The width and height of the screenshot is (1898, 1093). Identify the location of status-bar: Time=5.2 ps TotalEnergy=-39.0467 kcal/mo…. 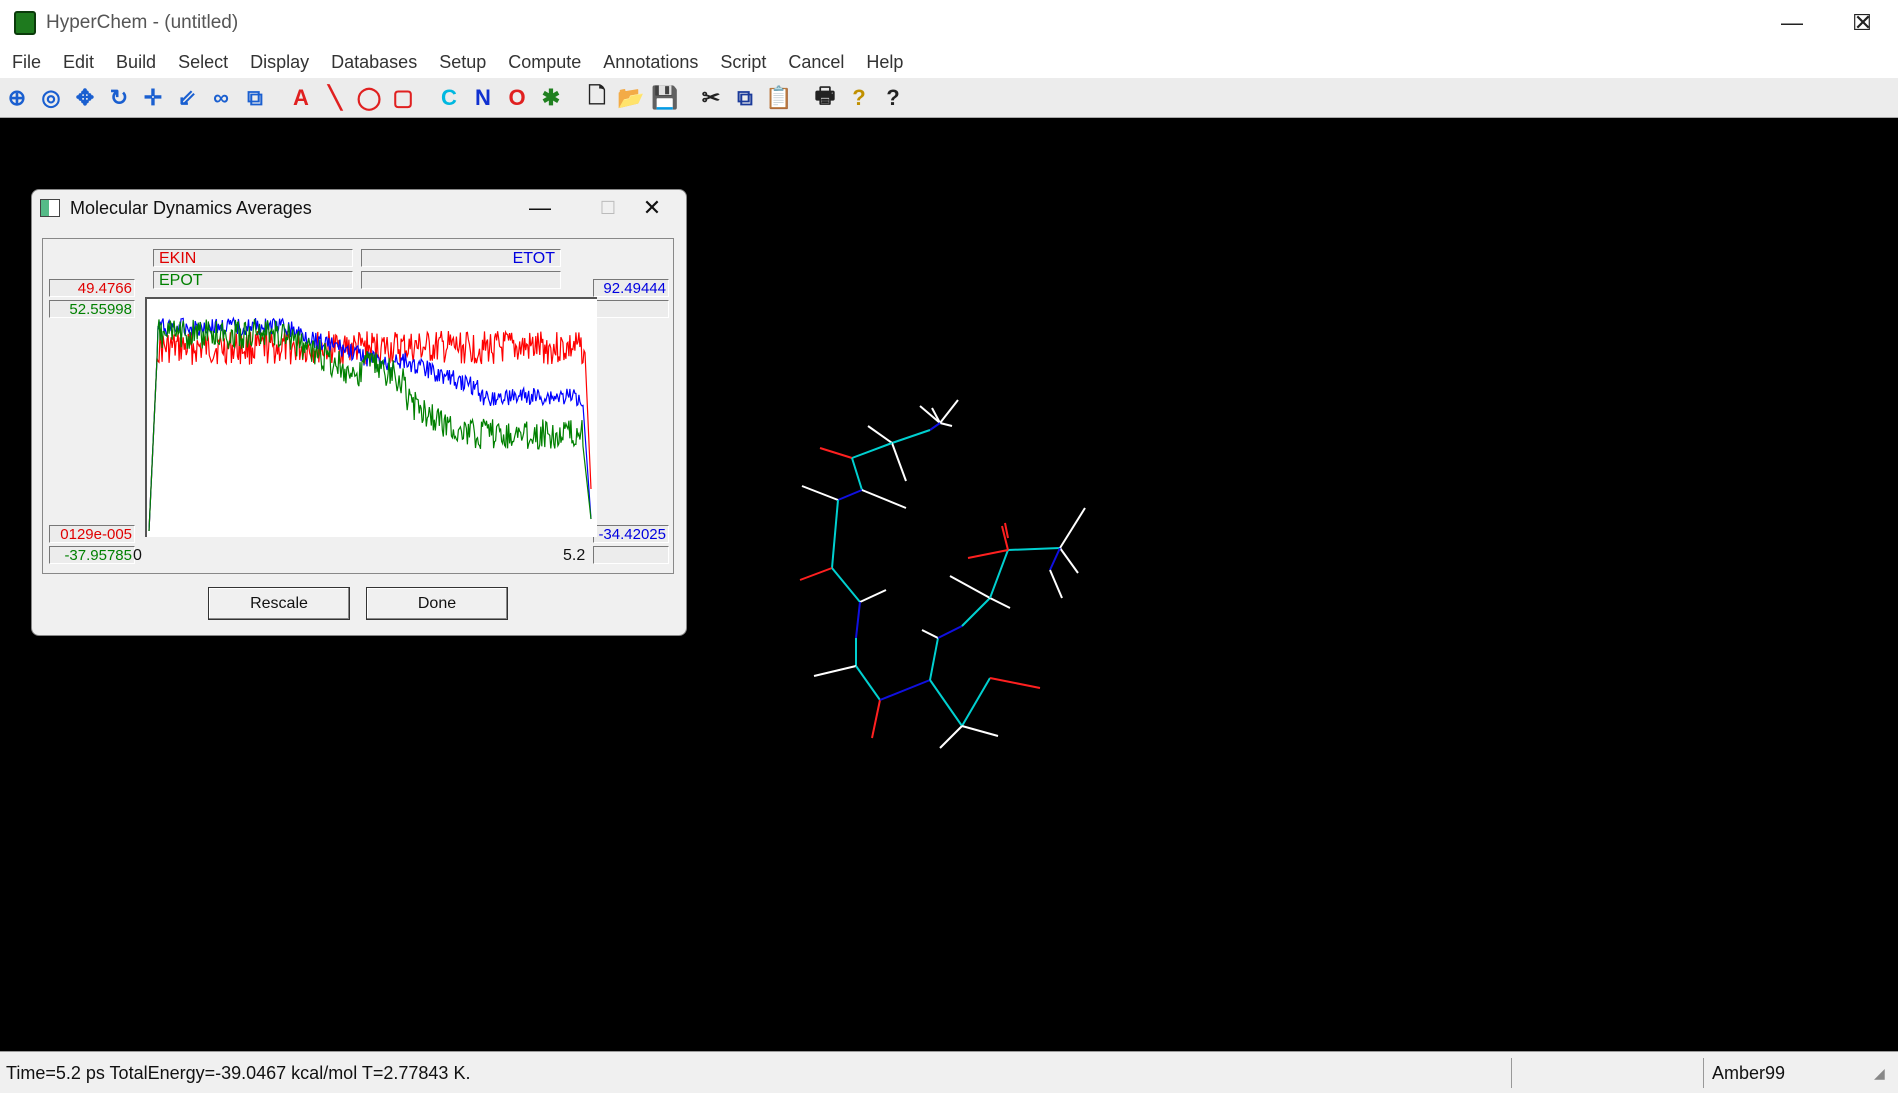
(949, 1072).